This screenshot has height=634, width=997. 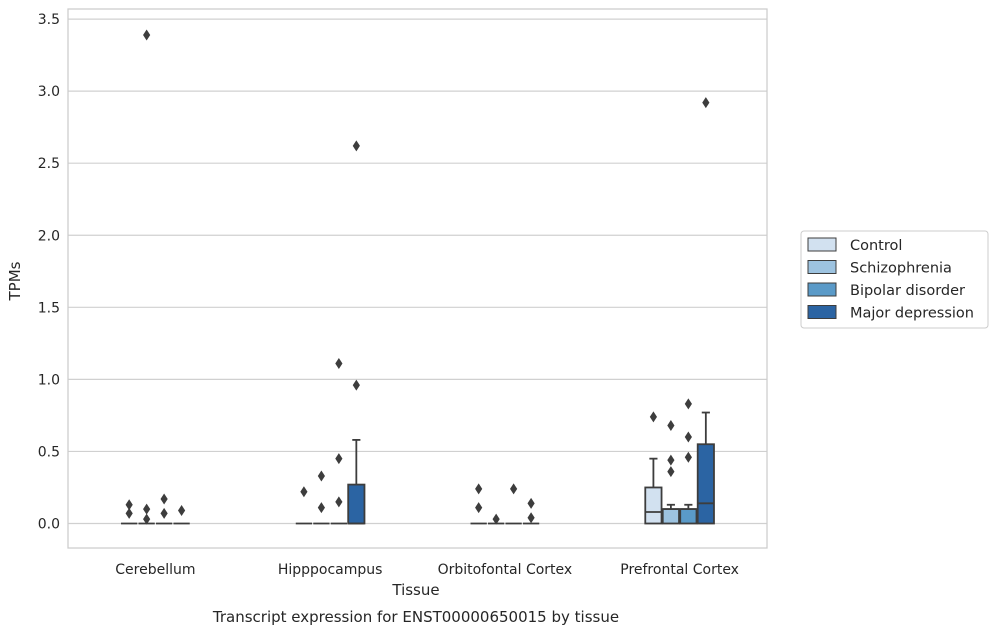 I want to click on y-tick-label: 0.0, so click(x=49, y=525).